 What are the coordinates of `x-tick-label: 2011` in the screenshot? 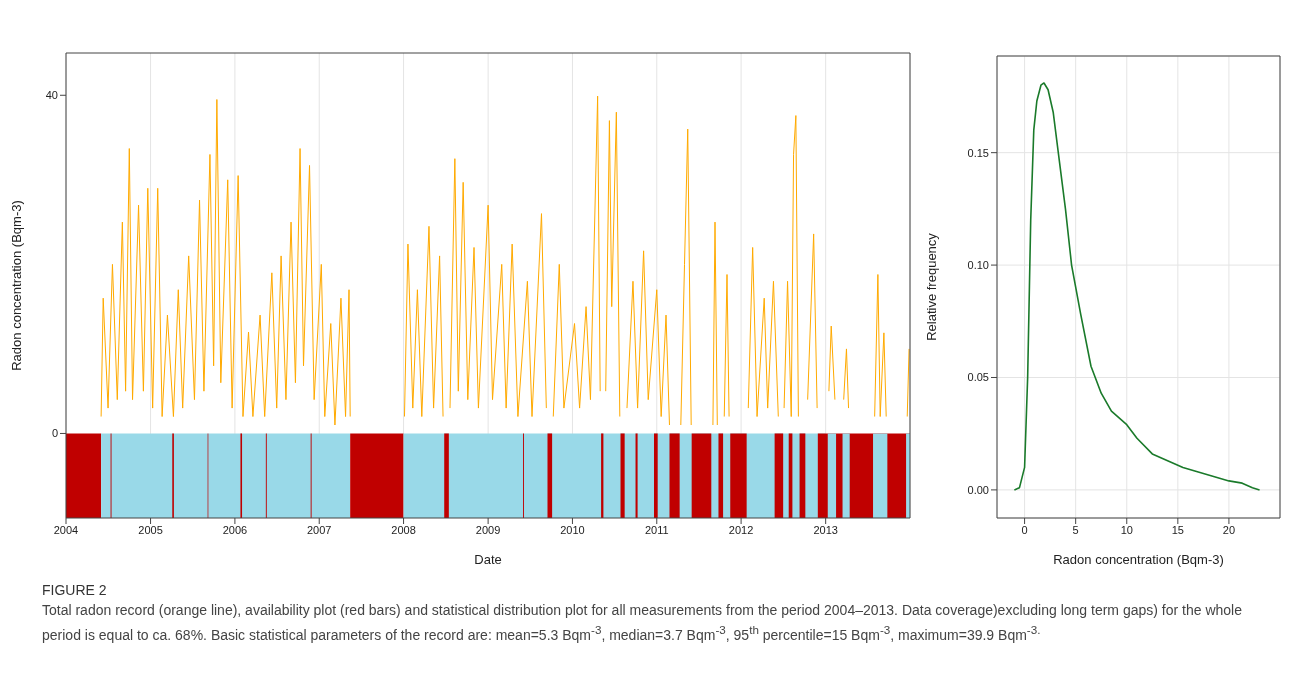 It's located at (656, 529).